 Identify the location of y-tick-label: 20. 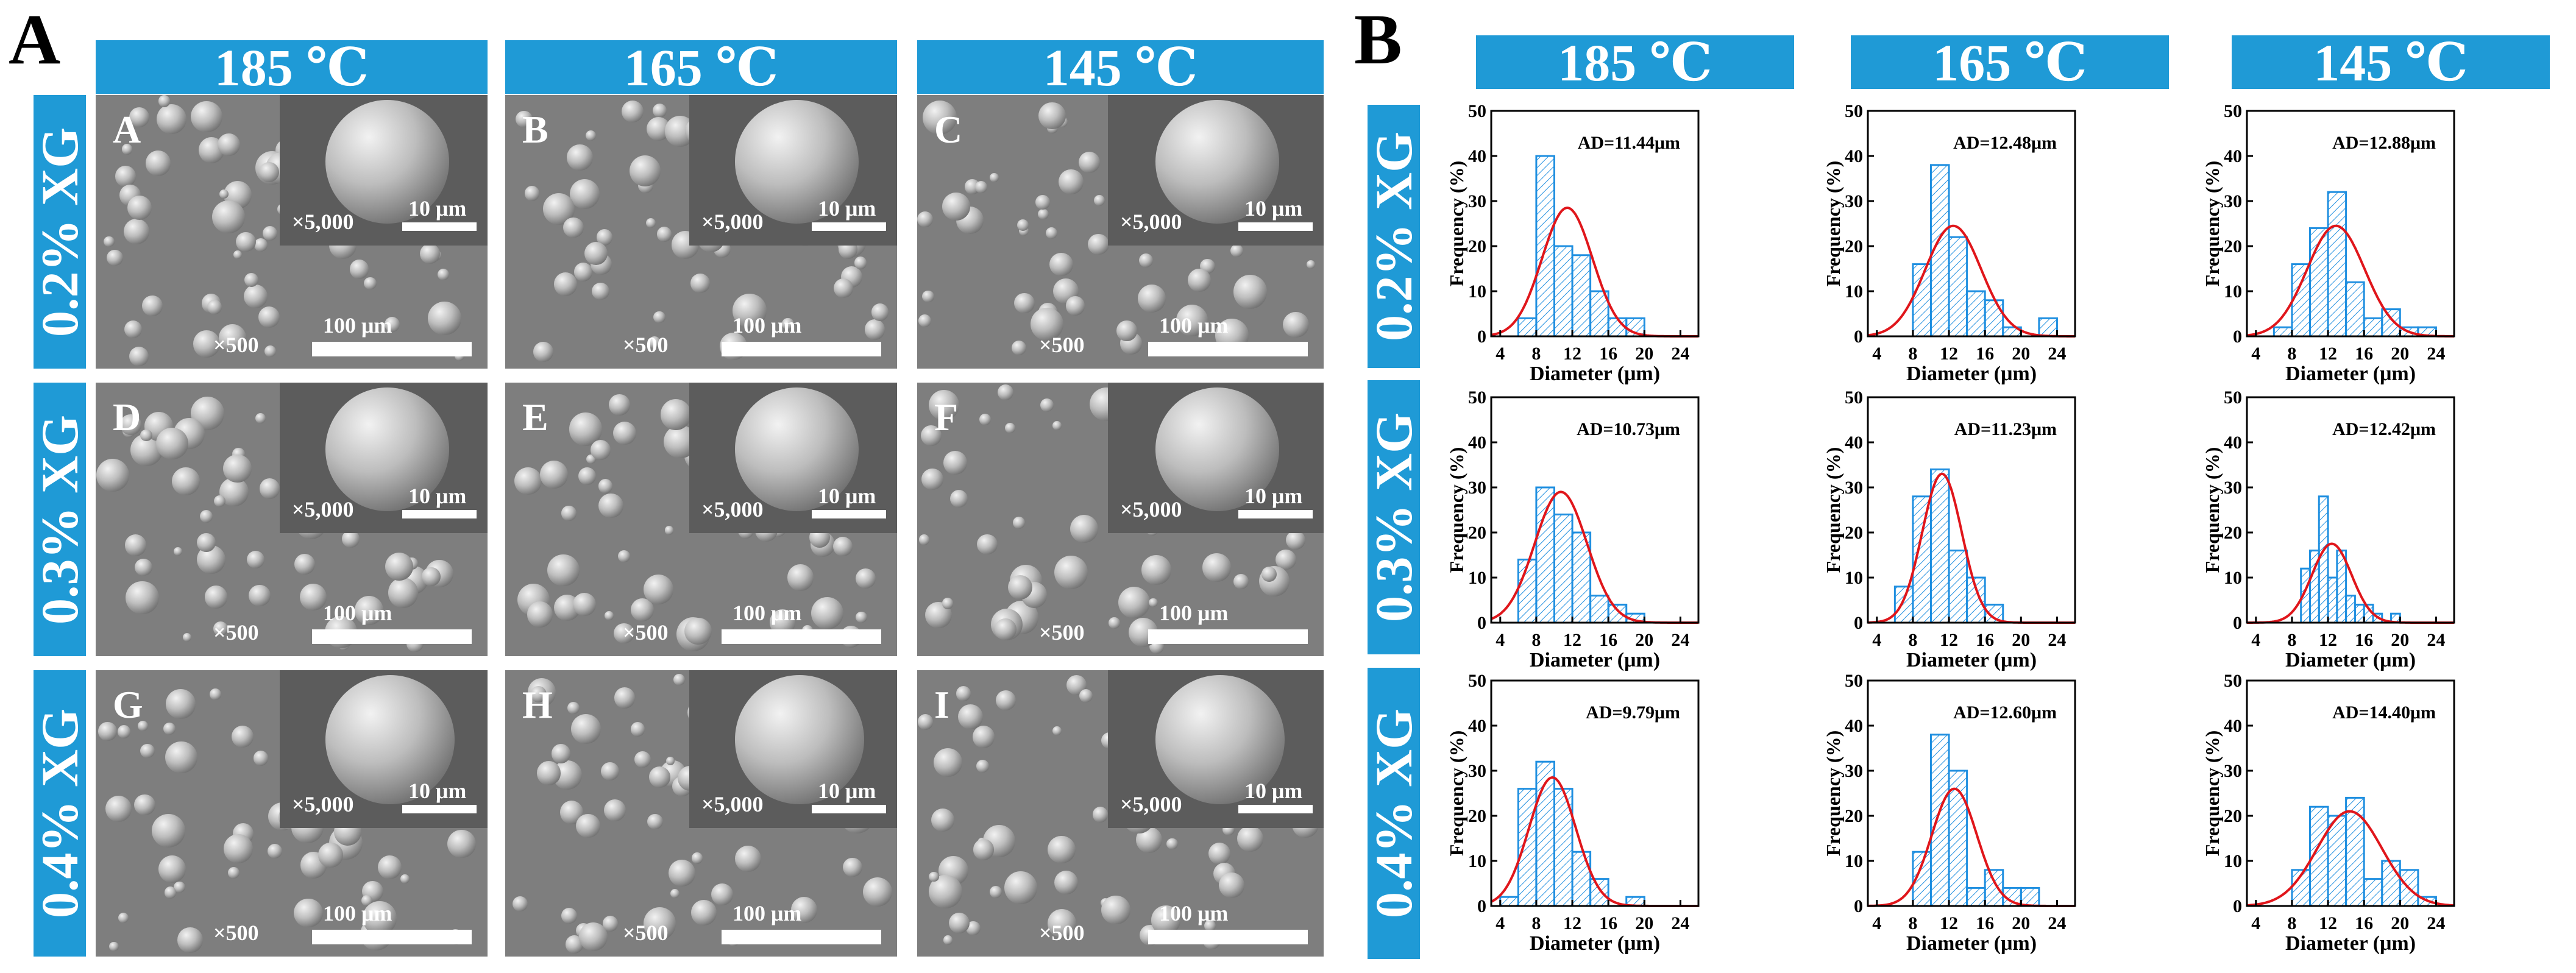
(1477, 247).